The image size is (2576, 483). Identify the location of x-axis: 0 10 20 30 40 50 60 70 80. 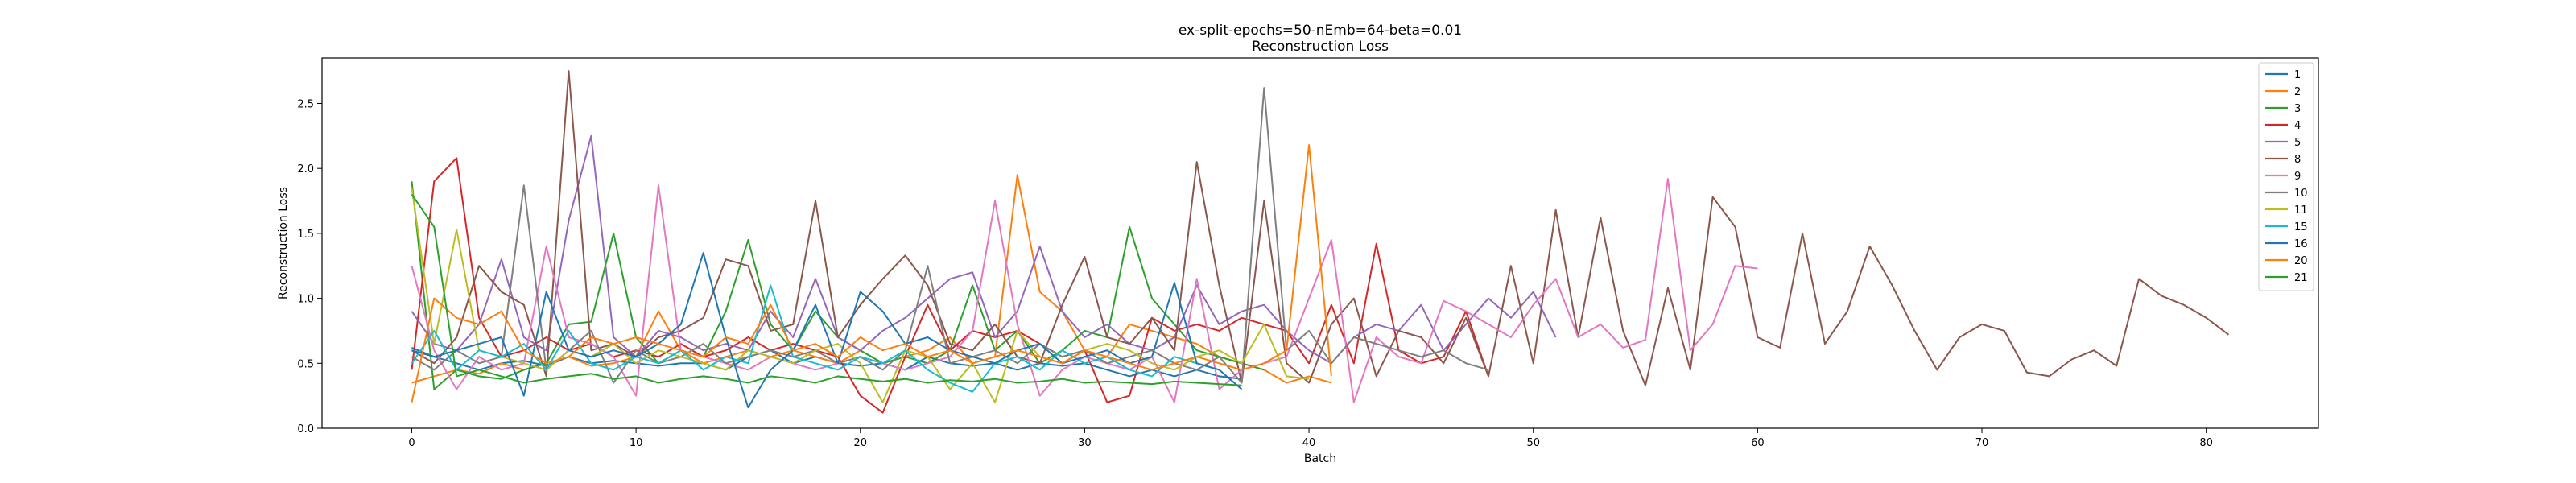
(1310, 438).